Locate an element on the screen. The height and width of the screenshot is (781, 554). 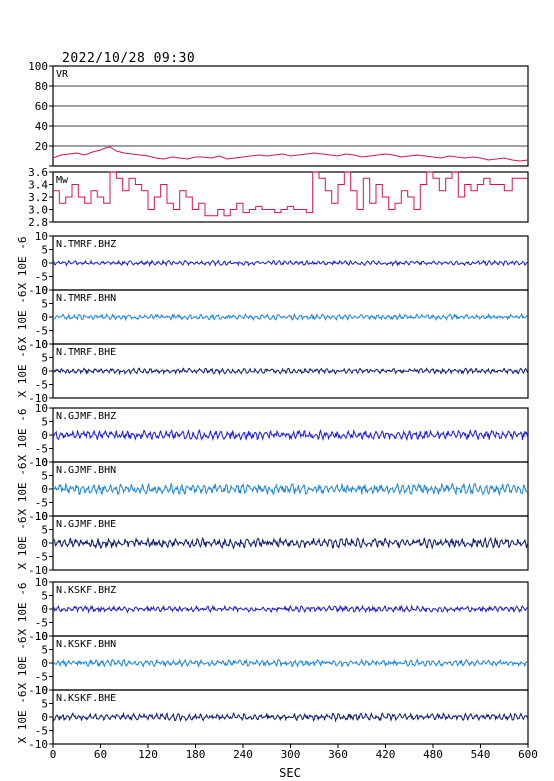
x-tick-label: 420 is located at coordinates (386, 754).